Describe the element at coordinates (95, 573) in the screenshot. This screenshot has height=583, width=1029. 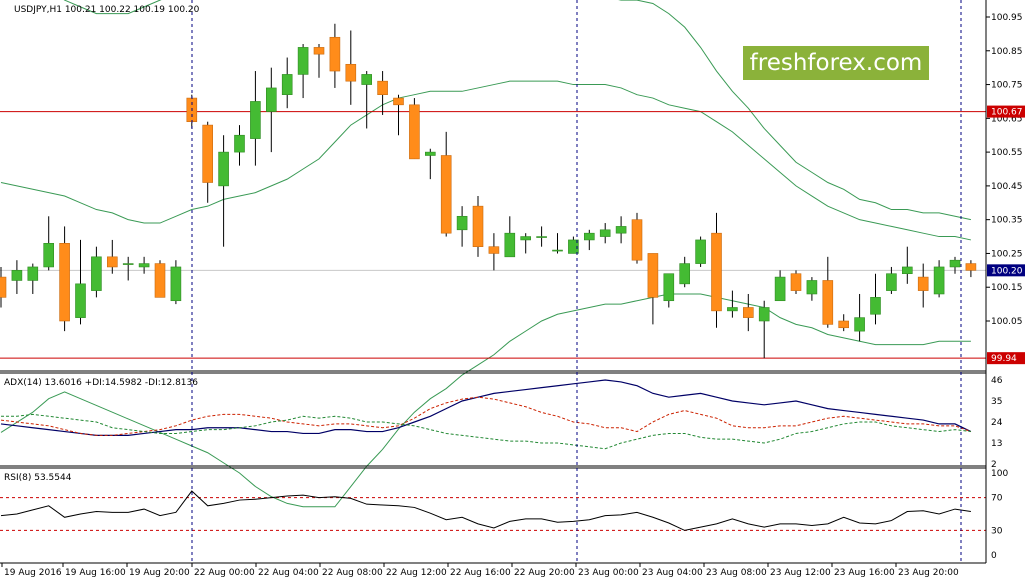
I see `time-tick-label: 19 Aug 16:00` at that location.